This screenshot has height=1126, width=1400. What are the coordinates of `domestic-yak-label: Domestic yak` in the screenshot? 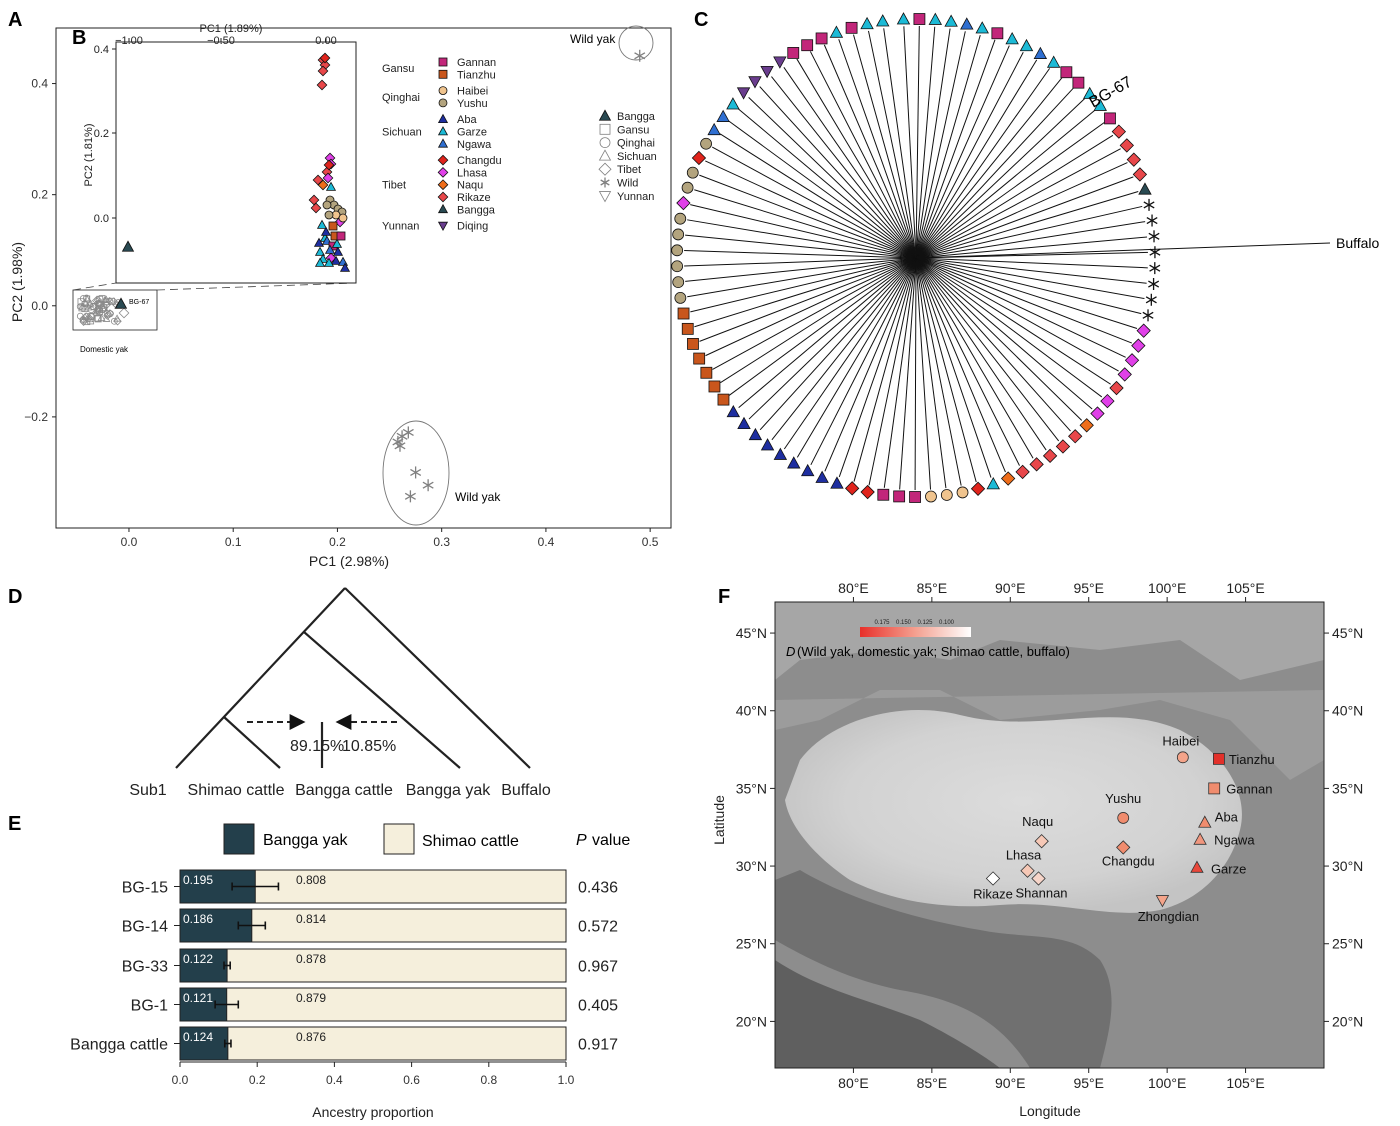 It's located at (104, 349).